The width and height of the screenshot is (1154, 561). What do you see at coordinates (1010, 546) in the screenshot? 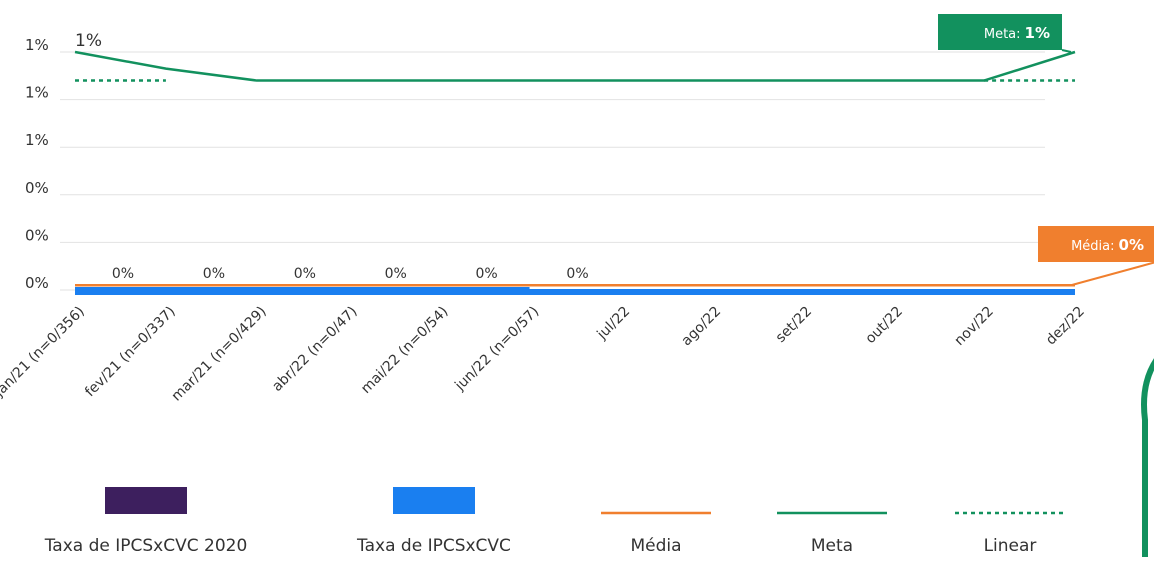
I see `legend-label: Linear` at bounding box center [1010, 546].